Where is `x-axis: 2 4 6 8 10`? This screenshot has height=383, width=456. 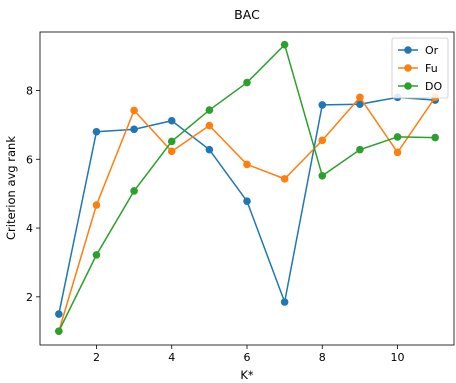 x-axis: 2 4 6 8 10 is located at coordinates (249, 354).